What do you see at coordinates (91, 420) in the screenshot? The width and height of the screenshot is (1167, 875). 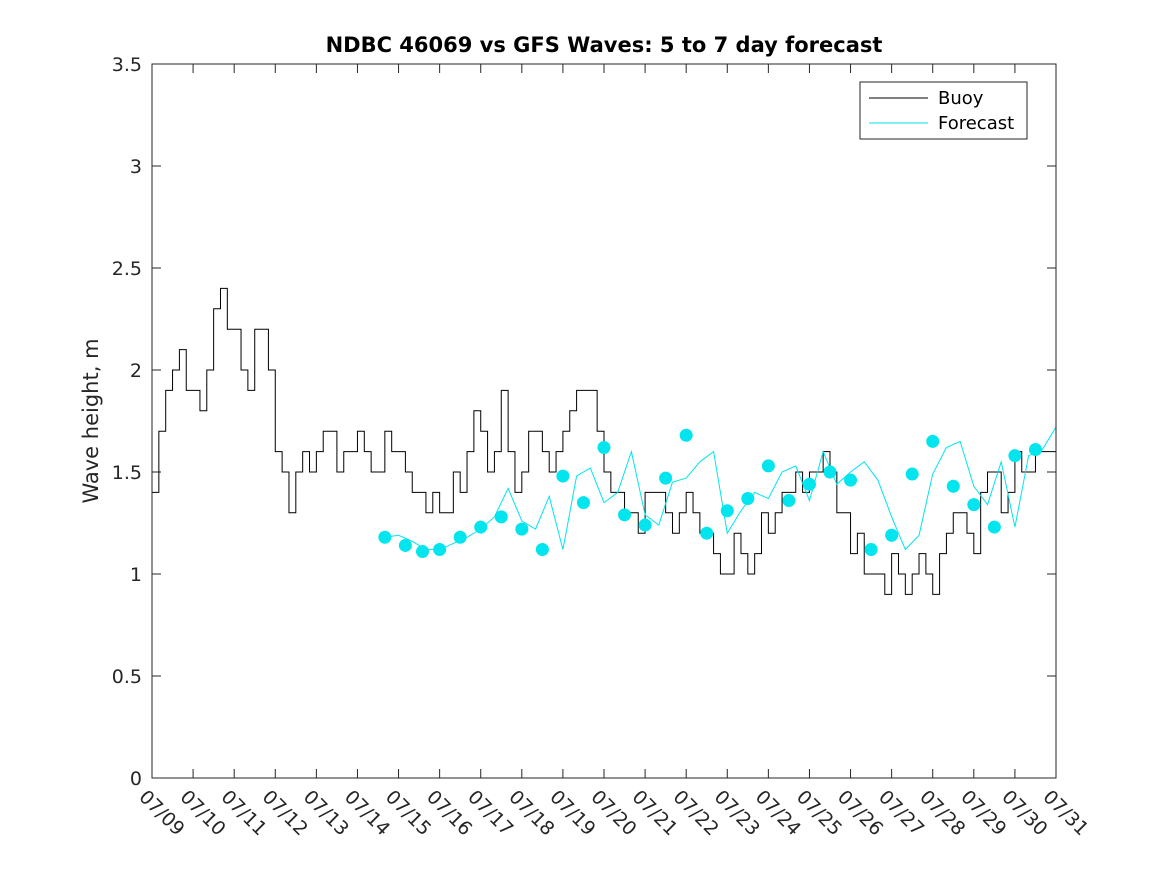 I see `y-axis-label: Wave height, m` at bounding box center [91, 420].